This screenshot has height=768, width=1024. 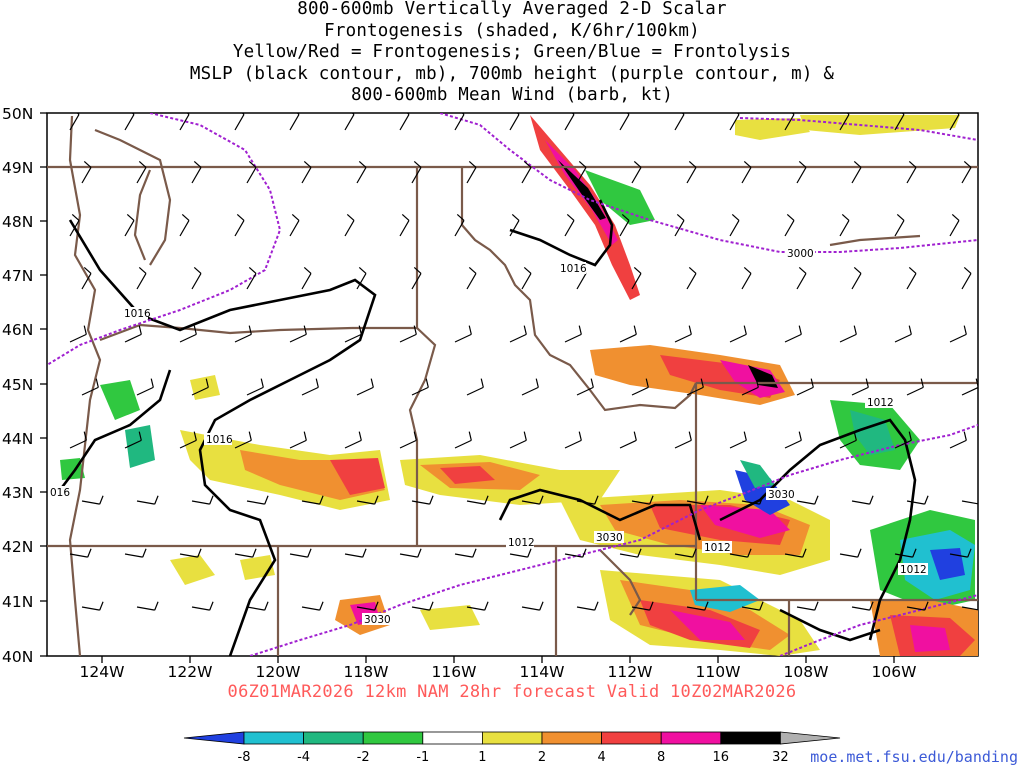 I want to click on title-line-2: Frontogenesis (shaded, K/6hr/100km), so click(x=512, y=30).